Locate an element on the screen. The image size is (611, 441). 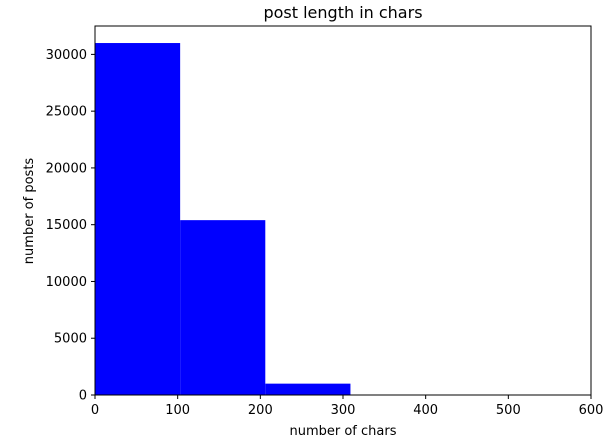
x-tick-label: 200 is located at coordinates (260, 410).